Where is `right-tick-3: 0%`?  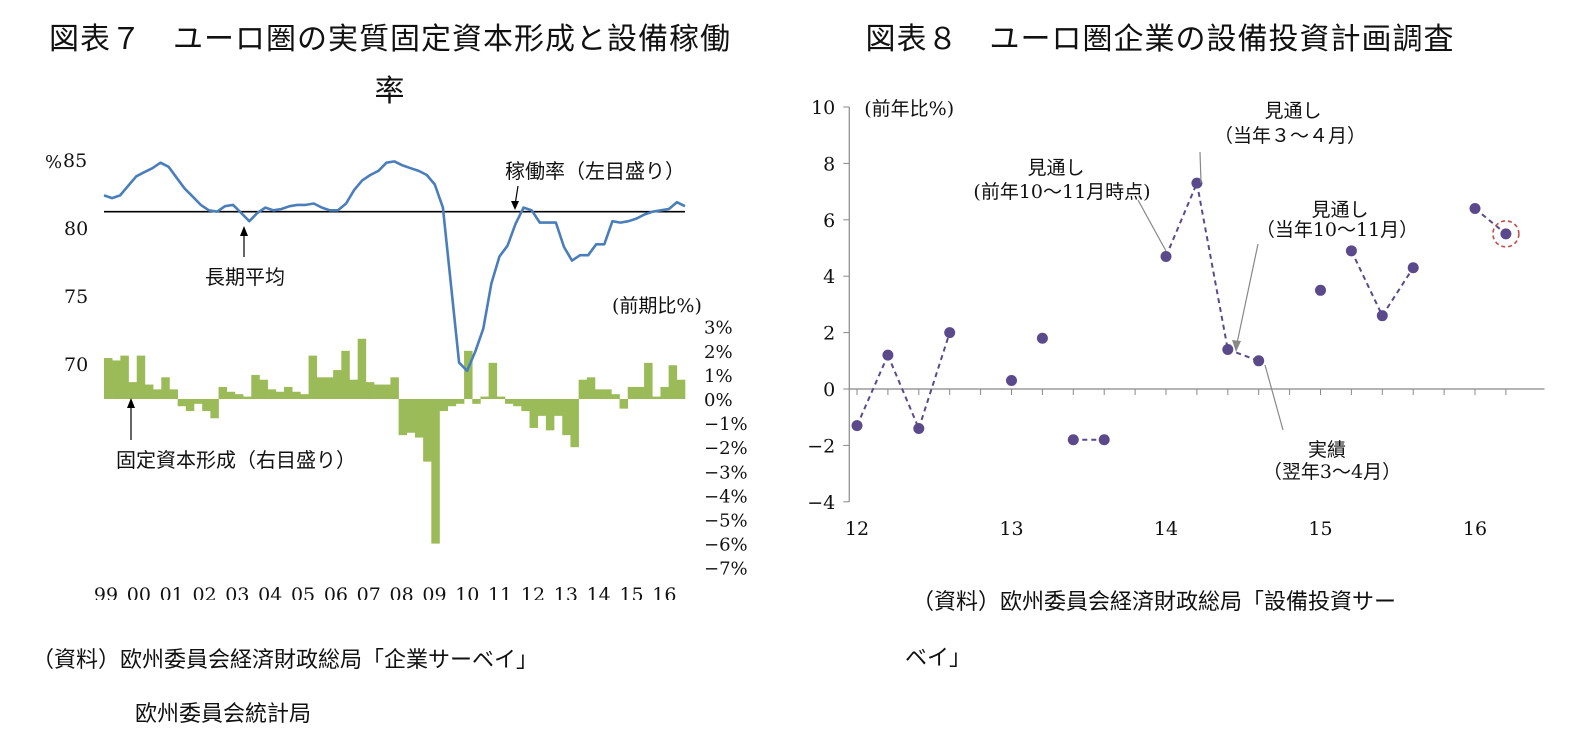
right-tick-3: 0% is located at coordinates (718, 400).